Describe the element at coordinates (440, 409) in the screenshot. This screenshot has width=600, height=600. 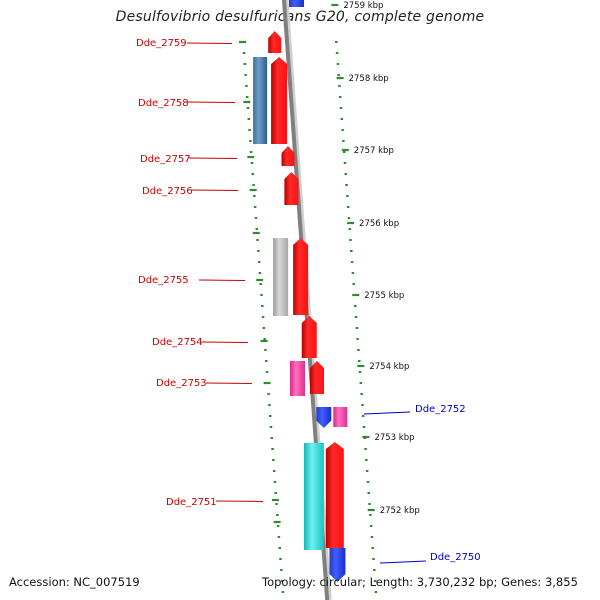
I see `gene-label-dde-2752: Dde_2752` at that location.